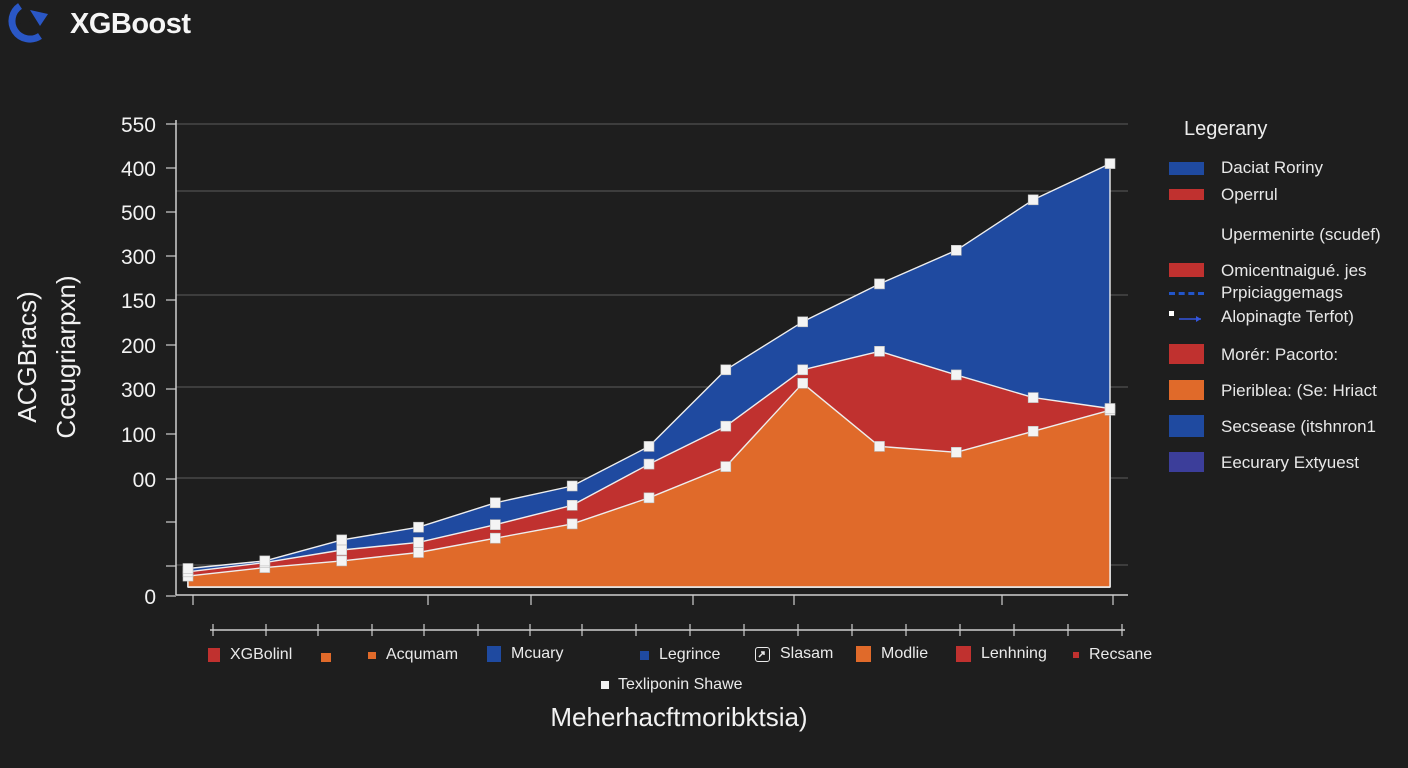 This screenshot has width=1408, height=768. I want to click on bottom-legend-item: Acqumam, so click(413, 655).